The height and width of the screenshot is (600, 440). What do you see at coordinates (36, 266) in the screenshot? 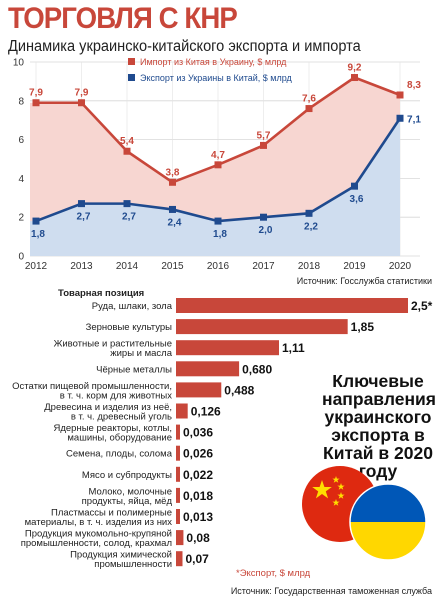
I see `x-tick-label: 2012` at bounding box center [36, 266].